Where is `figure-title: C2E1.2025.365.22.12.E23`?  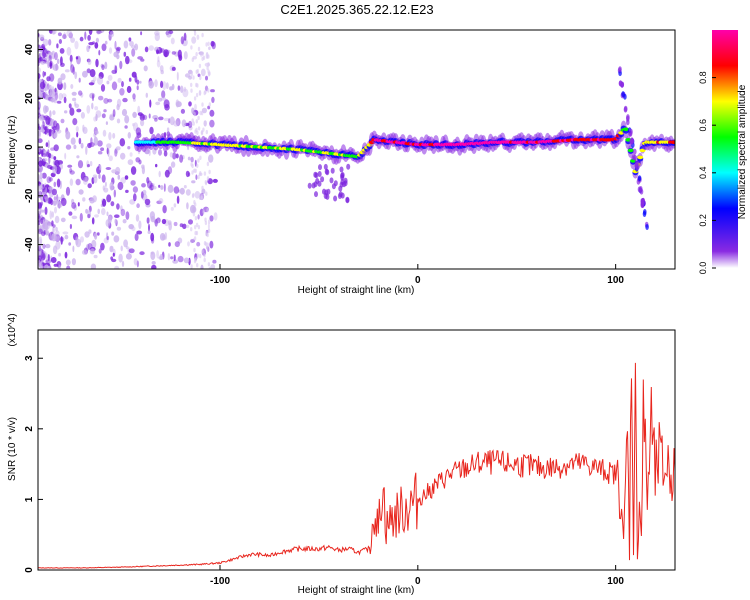 figure-title: C2E1.2025.365.22.12.E23 is located at coordinates (356, 9).